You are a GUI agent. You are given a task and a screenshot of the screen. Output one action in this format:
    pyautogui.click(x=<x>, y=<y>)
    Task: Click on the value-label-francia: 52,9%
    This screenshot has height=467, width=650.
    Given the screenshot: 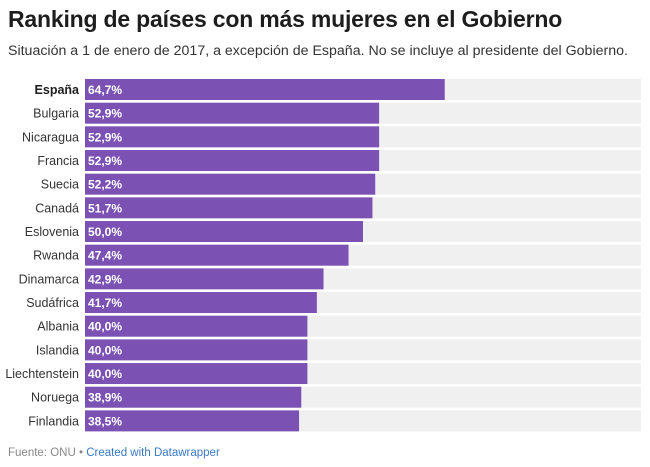 What is the action you would take?
    pyautogui.click(x=105, y=161)
    